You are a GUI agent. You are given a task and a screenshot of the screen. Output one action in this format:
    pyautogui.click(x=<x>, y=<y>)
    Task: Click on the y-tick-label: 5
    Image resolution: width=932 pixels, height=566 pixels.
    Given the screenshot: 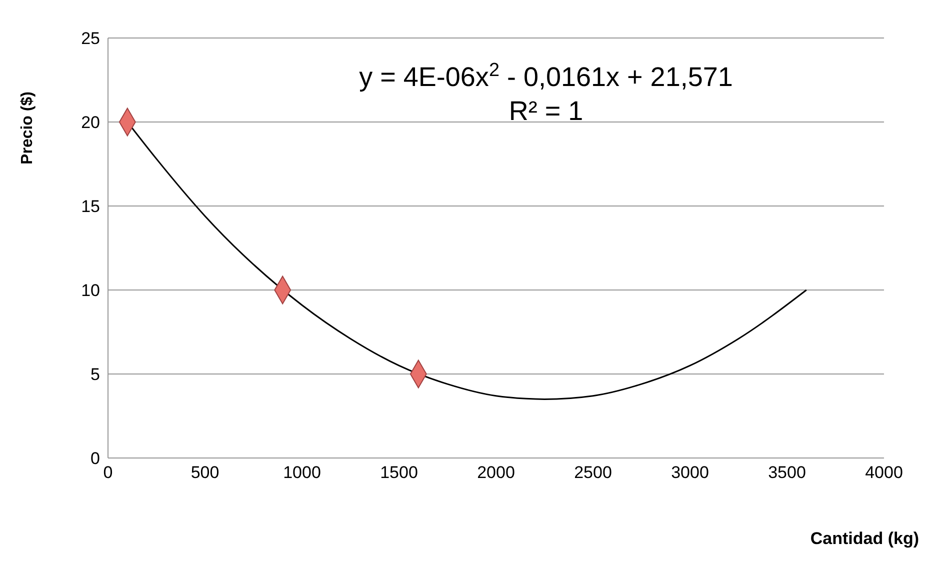 What is the action you would take?
    pyautogui.click(x=95, y=374)
    